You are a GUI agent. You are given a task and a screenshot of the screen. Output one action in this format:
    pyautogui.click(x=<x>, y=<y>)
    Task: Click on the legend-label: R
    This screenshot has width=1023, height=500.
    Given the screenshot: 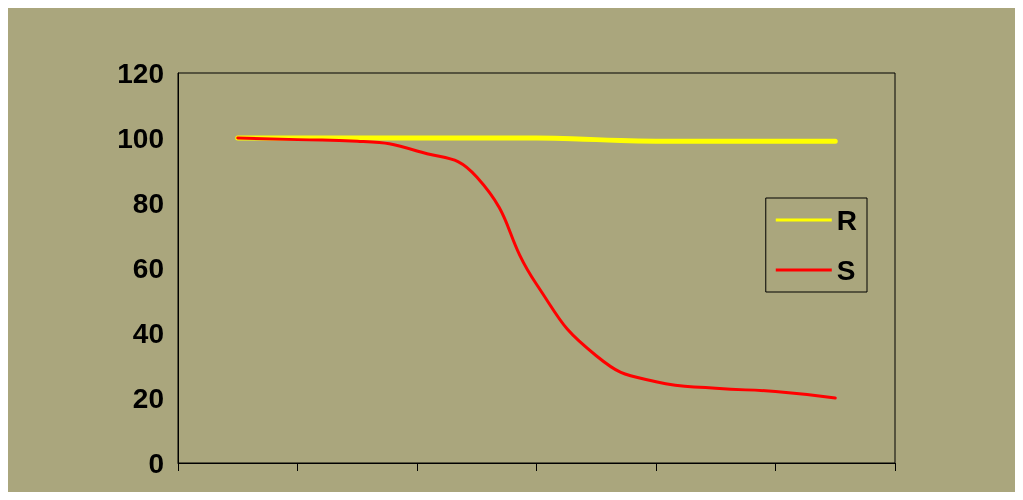 What is the action you would take?
    pyautogui.click(x=847, y=220)
    